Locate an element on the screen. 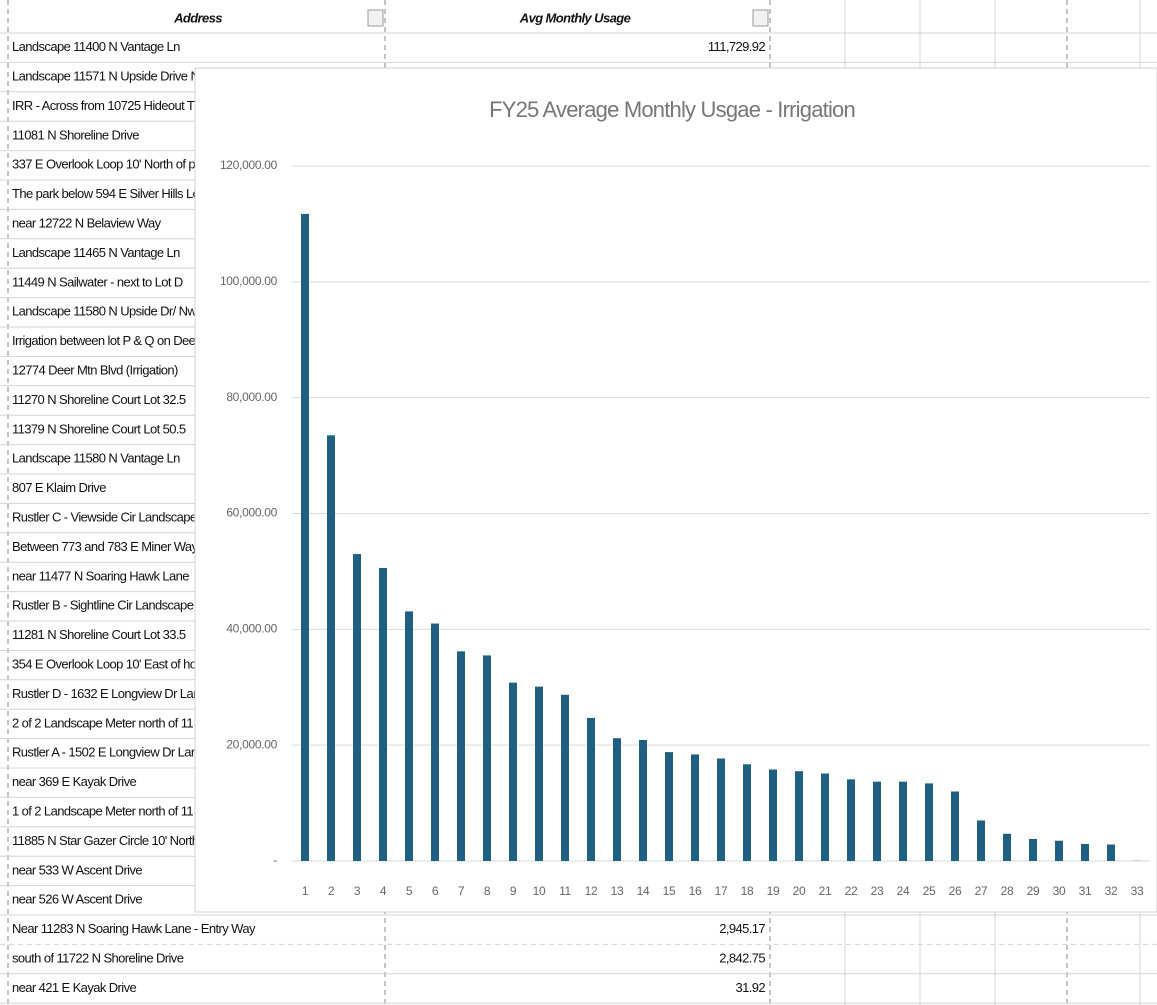 This screenshot has height=1005, width=1157. x-tick-label: 18 is located at coordinates (747, 891).